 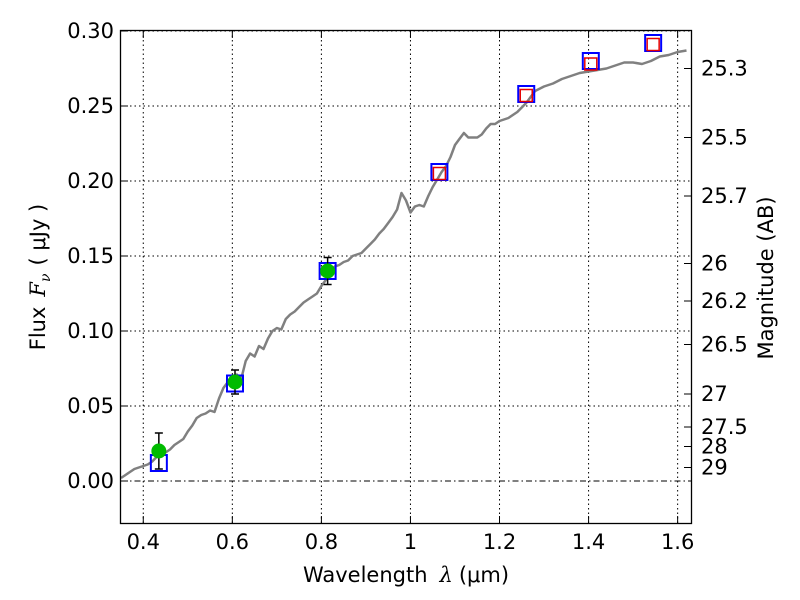 I want to click on y-tick-label: 0.10, so click(x=90, y=331).